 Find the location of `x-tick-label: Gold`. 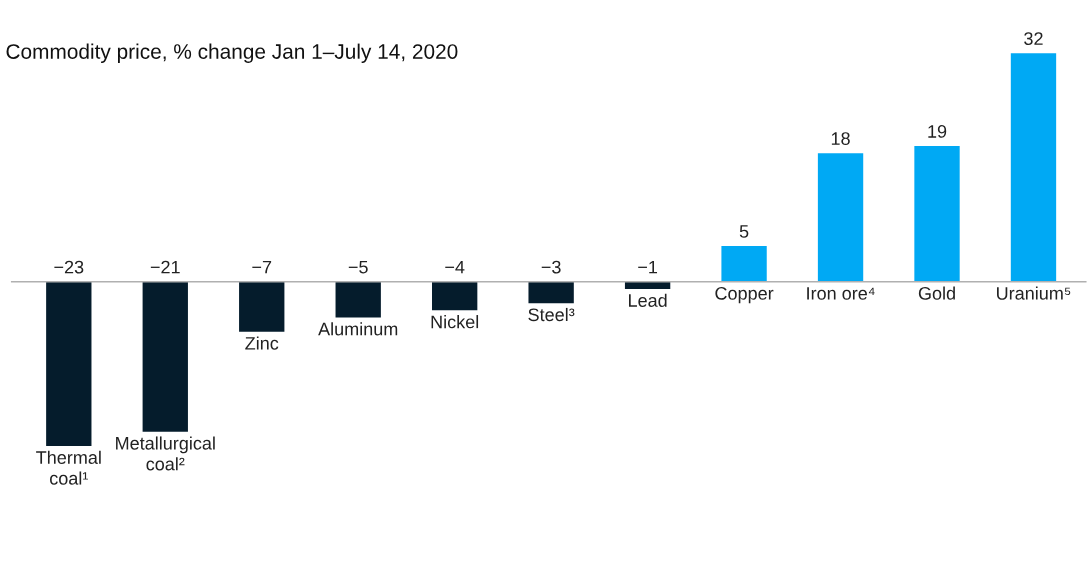

x-tick-label: Gold is located at coordinates (936, 293).